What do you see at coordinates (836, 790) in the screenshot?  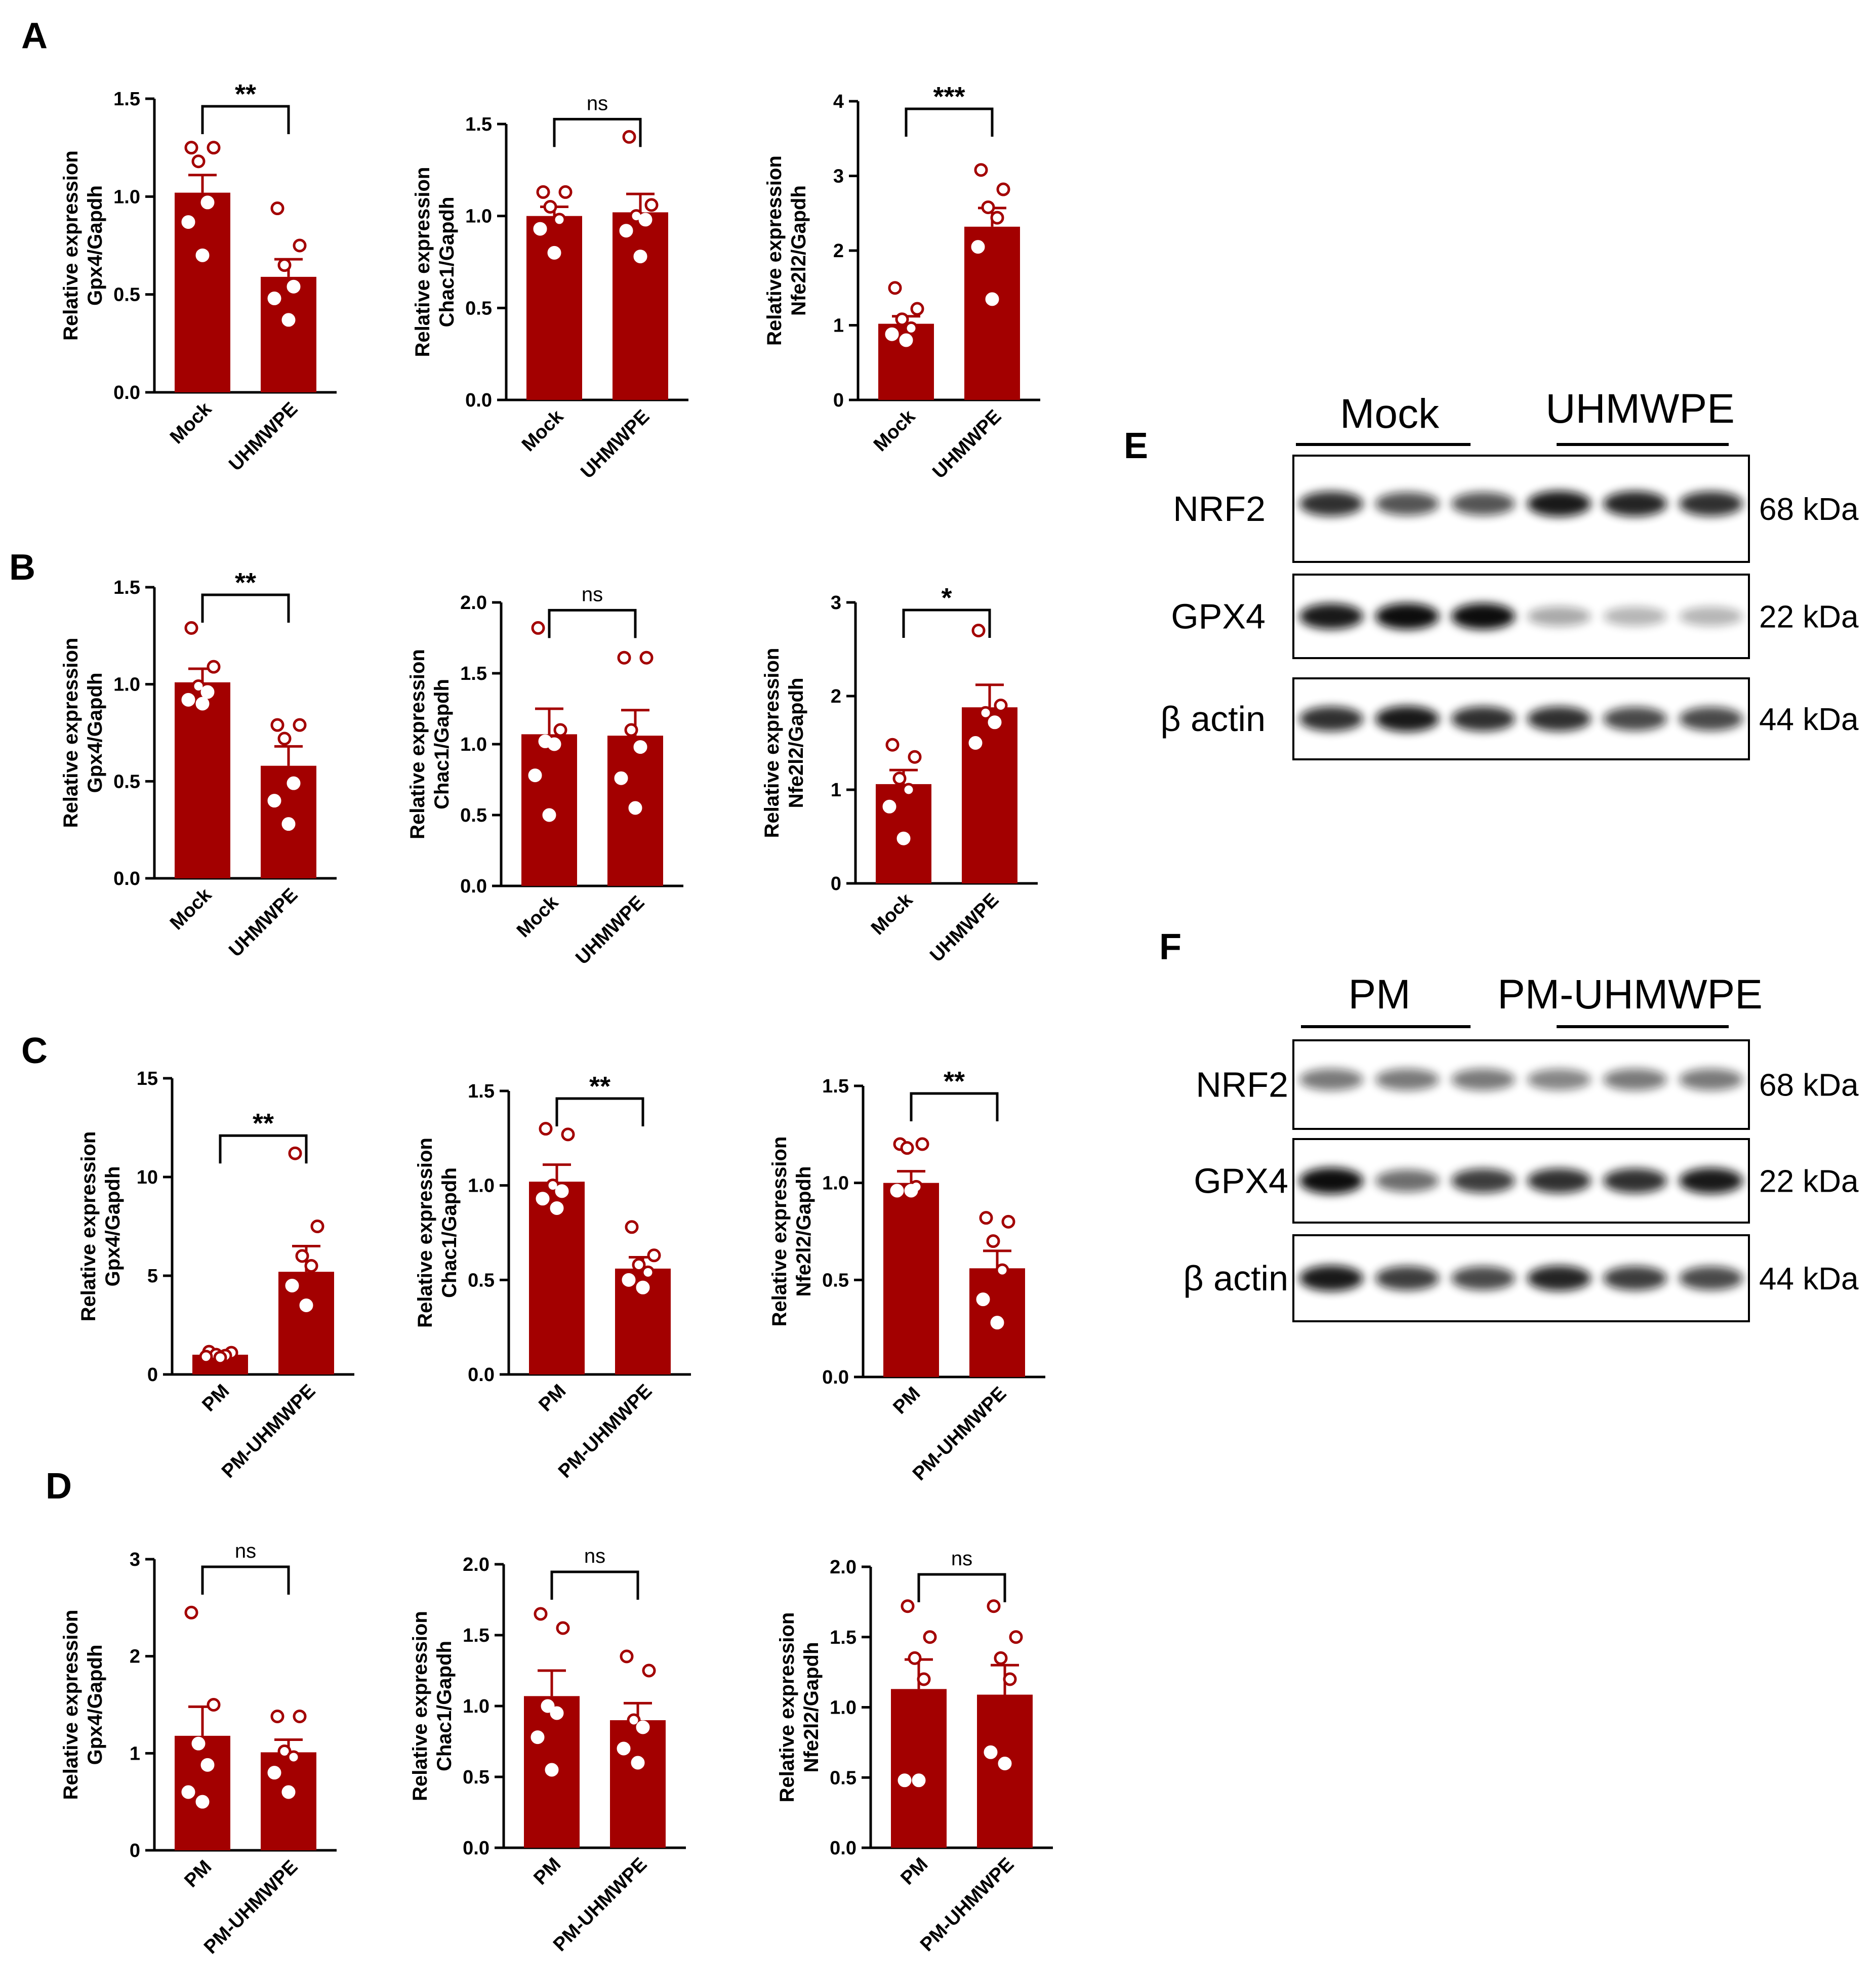 I see `y-tick-label: 1` at bounding box center [836, 790].